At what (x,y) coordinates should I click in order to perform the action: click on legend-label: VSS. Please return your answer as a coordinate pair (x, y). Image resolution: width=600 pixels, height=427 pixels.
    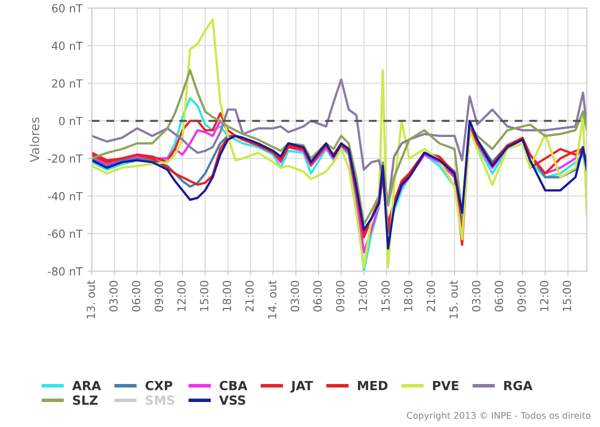
    Looking at the image, I should click on (232, 400).